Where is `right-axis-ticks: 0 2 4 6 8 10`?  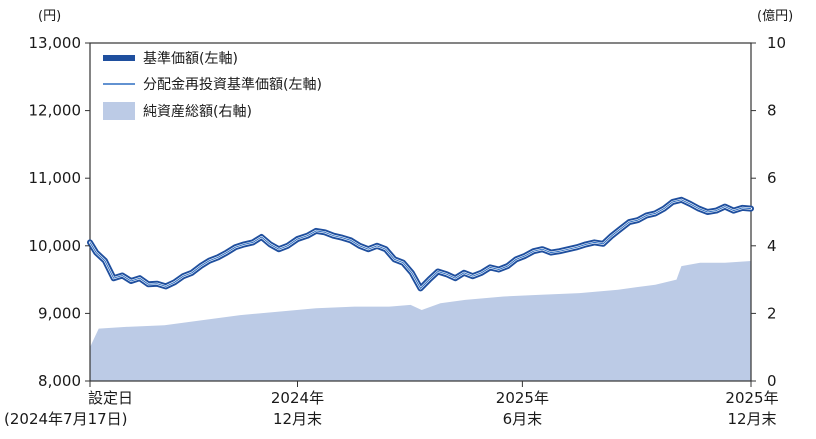
right-axis-ticks: 0 2 4 6 8 10 is located at coordinates (768, 212).